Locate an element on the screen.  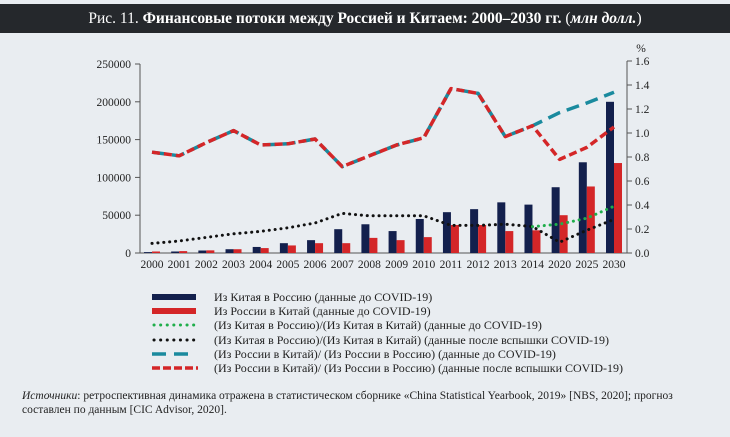
legend-swatch-red-dashed is located at coordinates (175, 368).